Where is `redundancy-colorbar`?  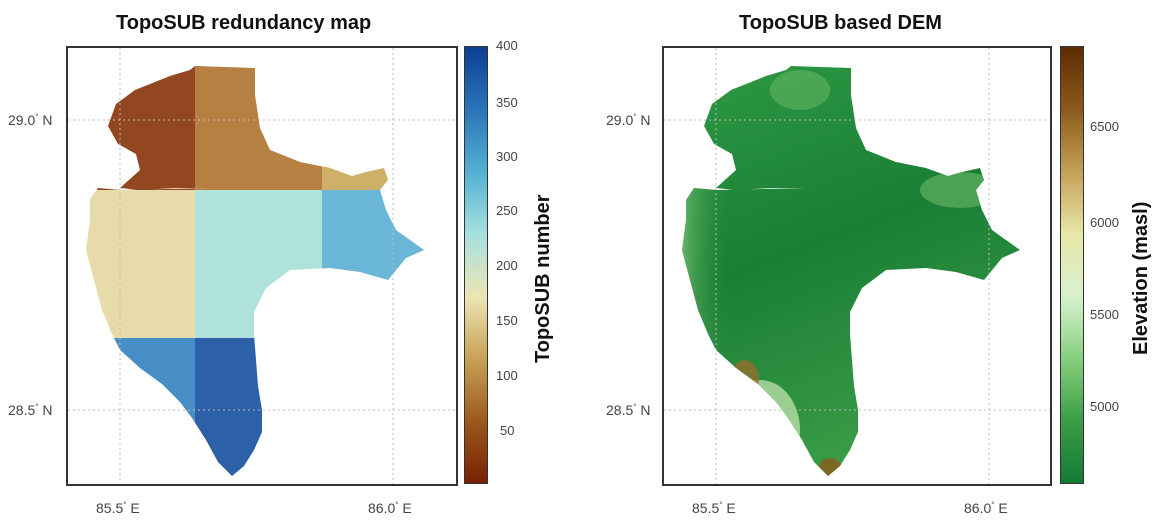 redundancy-colorbar is located at coordinates (476, 265).